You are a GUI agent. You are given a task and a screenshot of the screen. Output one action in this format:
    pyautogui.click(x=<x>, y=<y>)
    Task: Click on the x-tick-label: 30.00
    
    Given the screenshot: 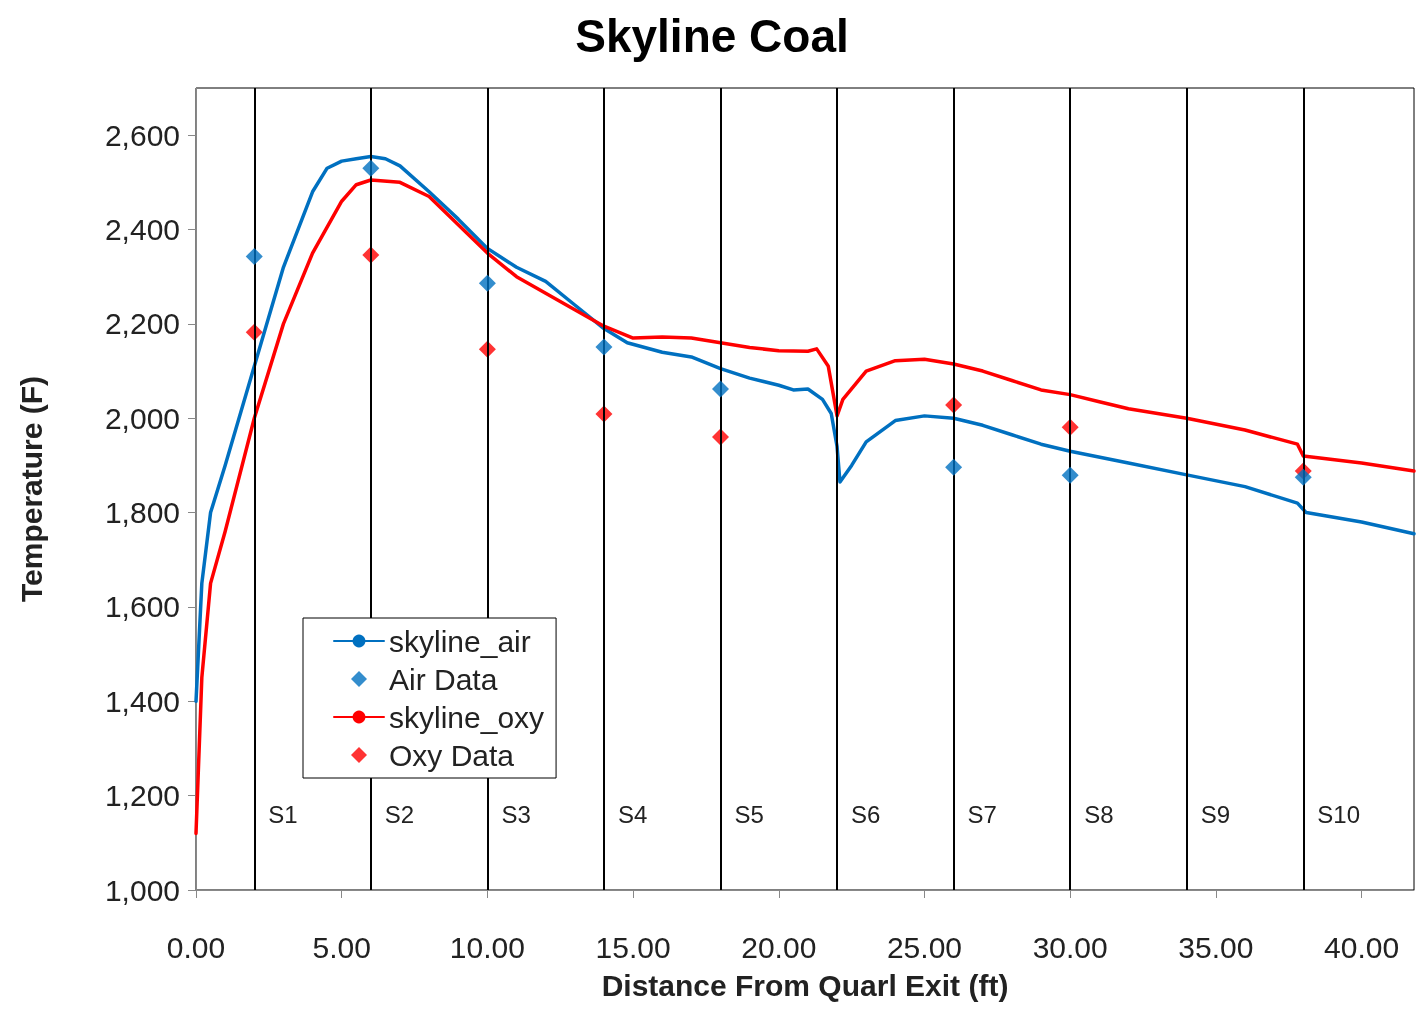 What is the action you would take?
    pyautogui.click(x=1070, y=947)
    